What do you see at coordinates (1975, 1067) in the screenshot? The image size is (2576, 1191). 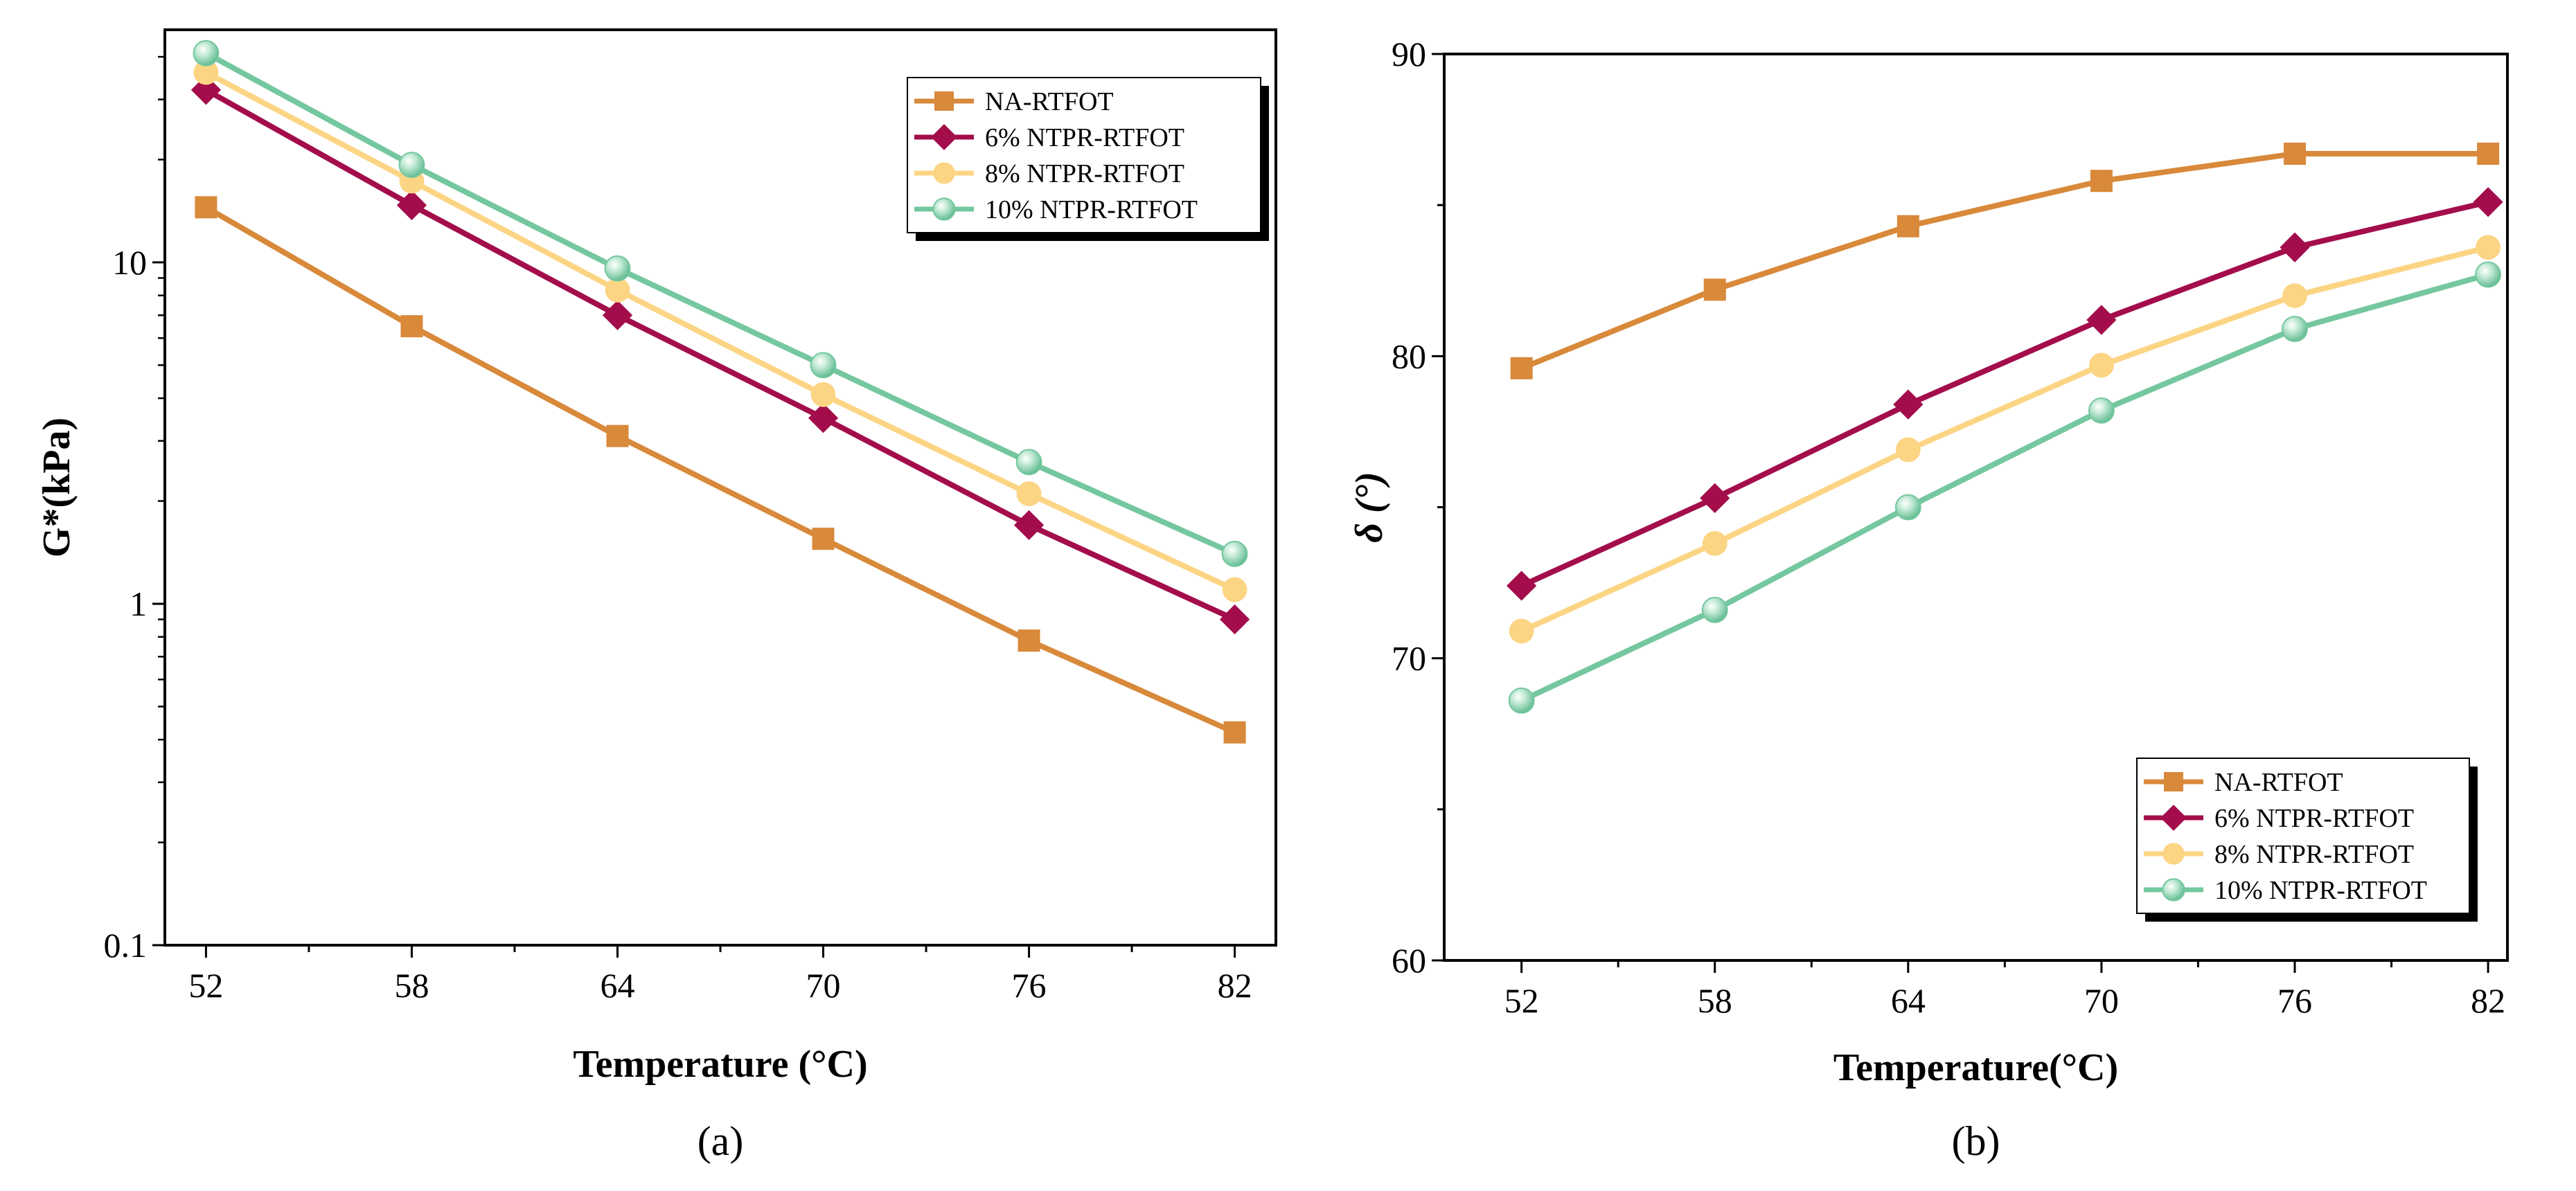 I see `x-axis-title: Temperature(°C)` at bounding box center [1975, 1067].